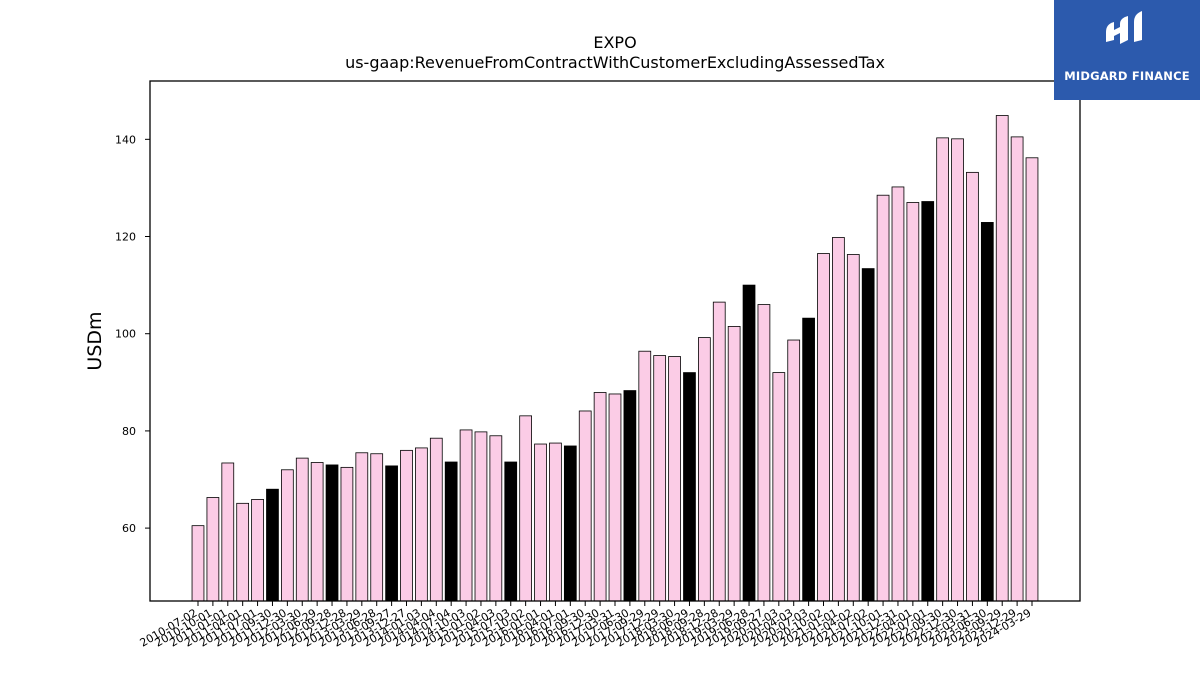  I want to click on y-tick-label: 60, so click(129, 528).